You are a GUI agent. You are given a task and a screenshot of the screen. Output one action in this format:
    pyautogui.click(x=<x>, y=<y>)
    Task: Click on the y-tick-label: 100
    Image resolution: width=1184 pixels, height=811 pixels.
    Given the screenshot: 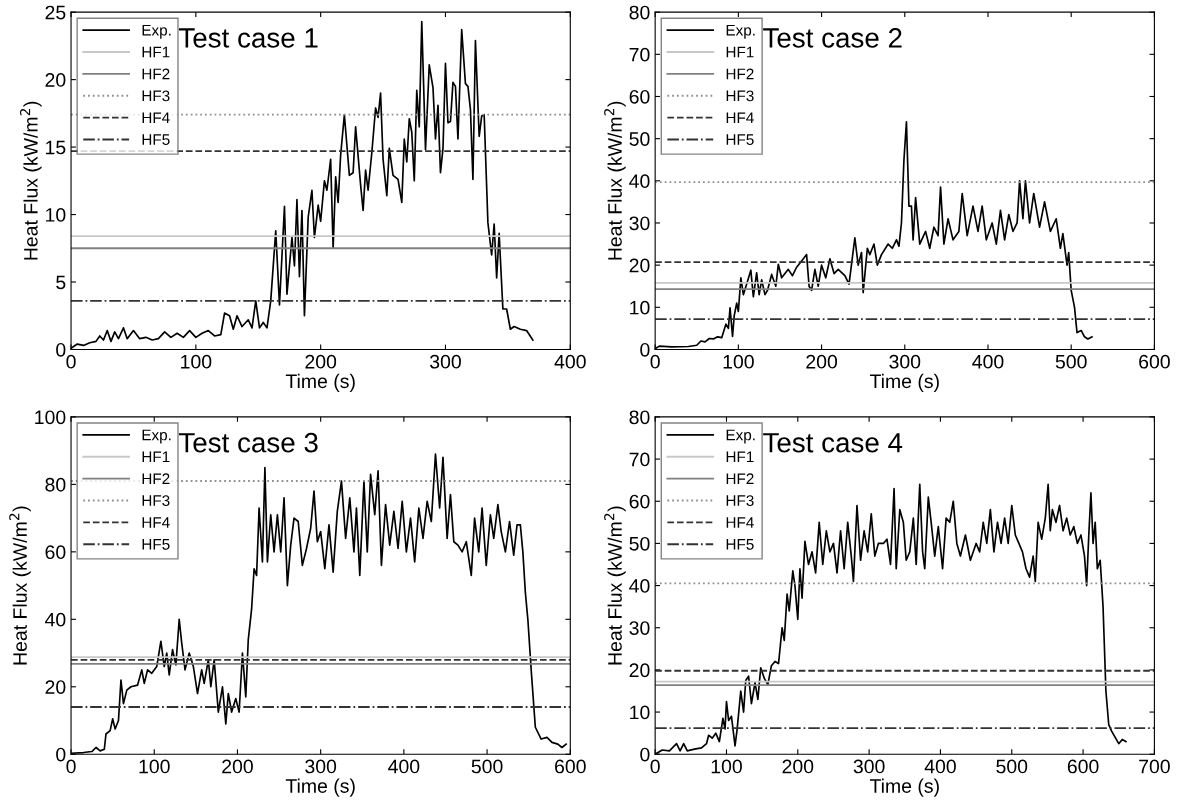 What is the action you would take?
    pyautogui.click(x=50, y=417)
    